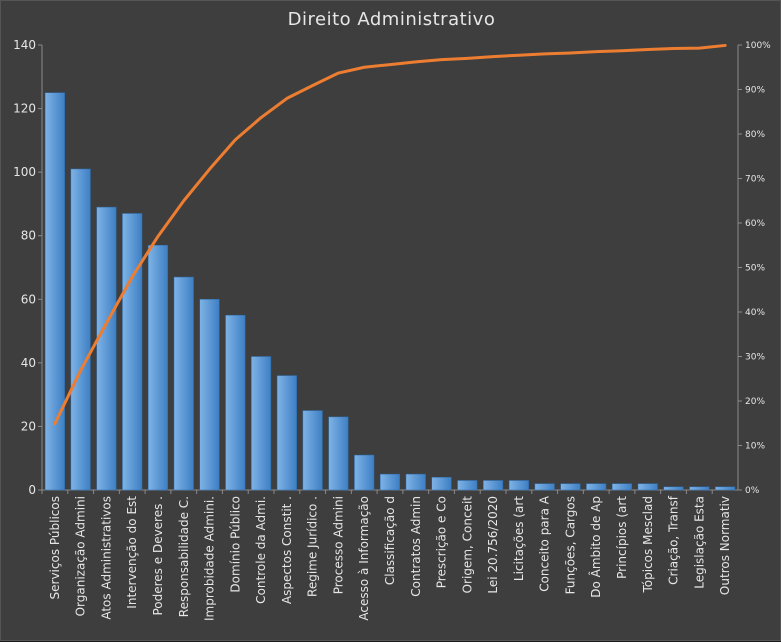 This screenshot has width=781, height=642. I want to click on right-axis-ticks: 0% 10% 20% 30% 40% 50% 60% 70% 80% 90% 100%, so click(754, 268).